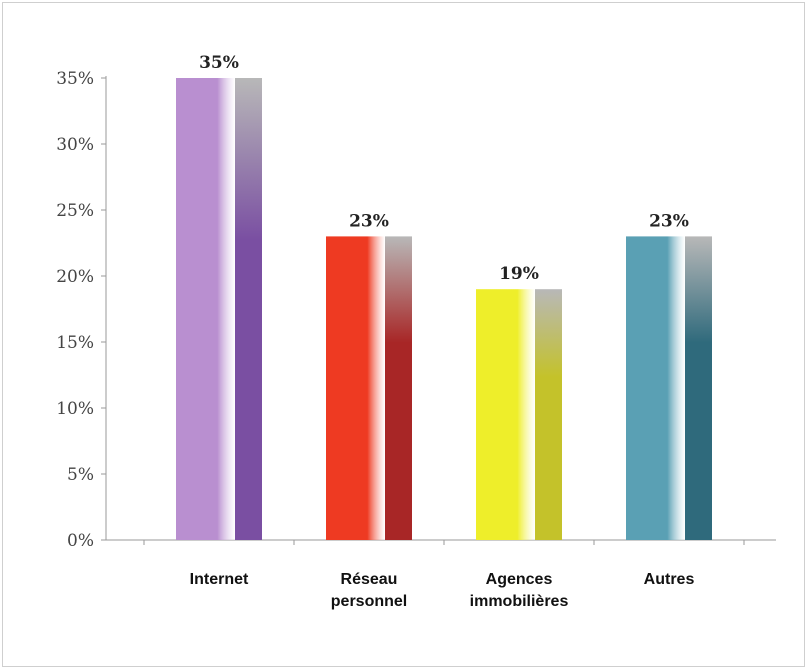  What do you see at coordinates (75, 343) in the screenshot?
I see `y-tick-label: 15%` at bounding box center [75, 343].